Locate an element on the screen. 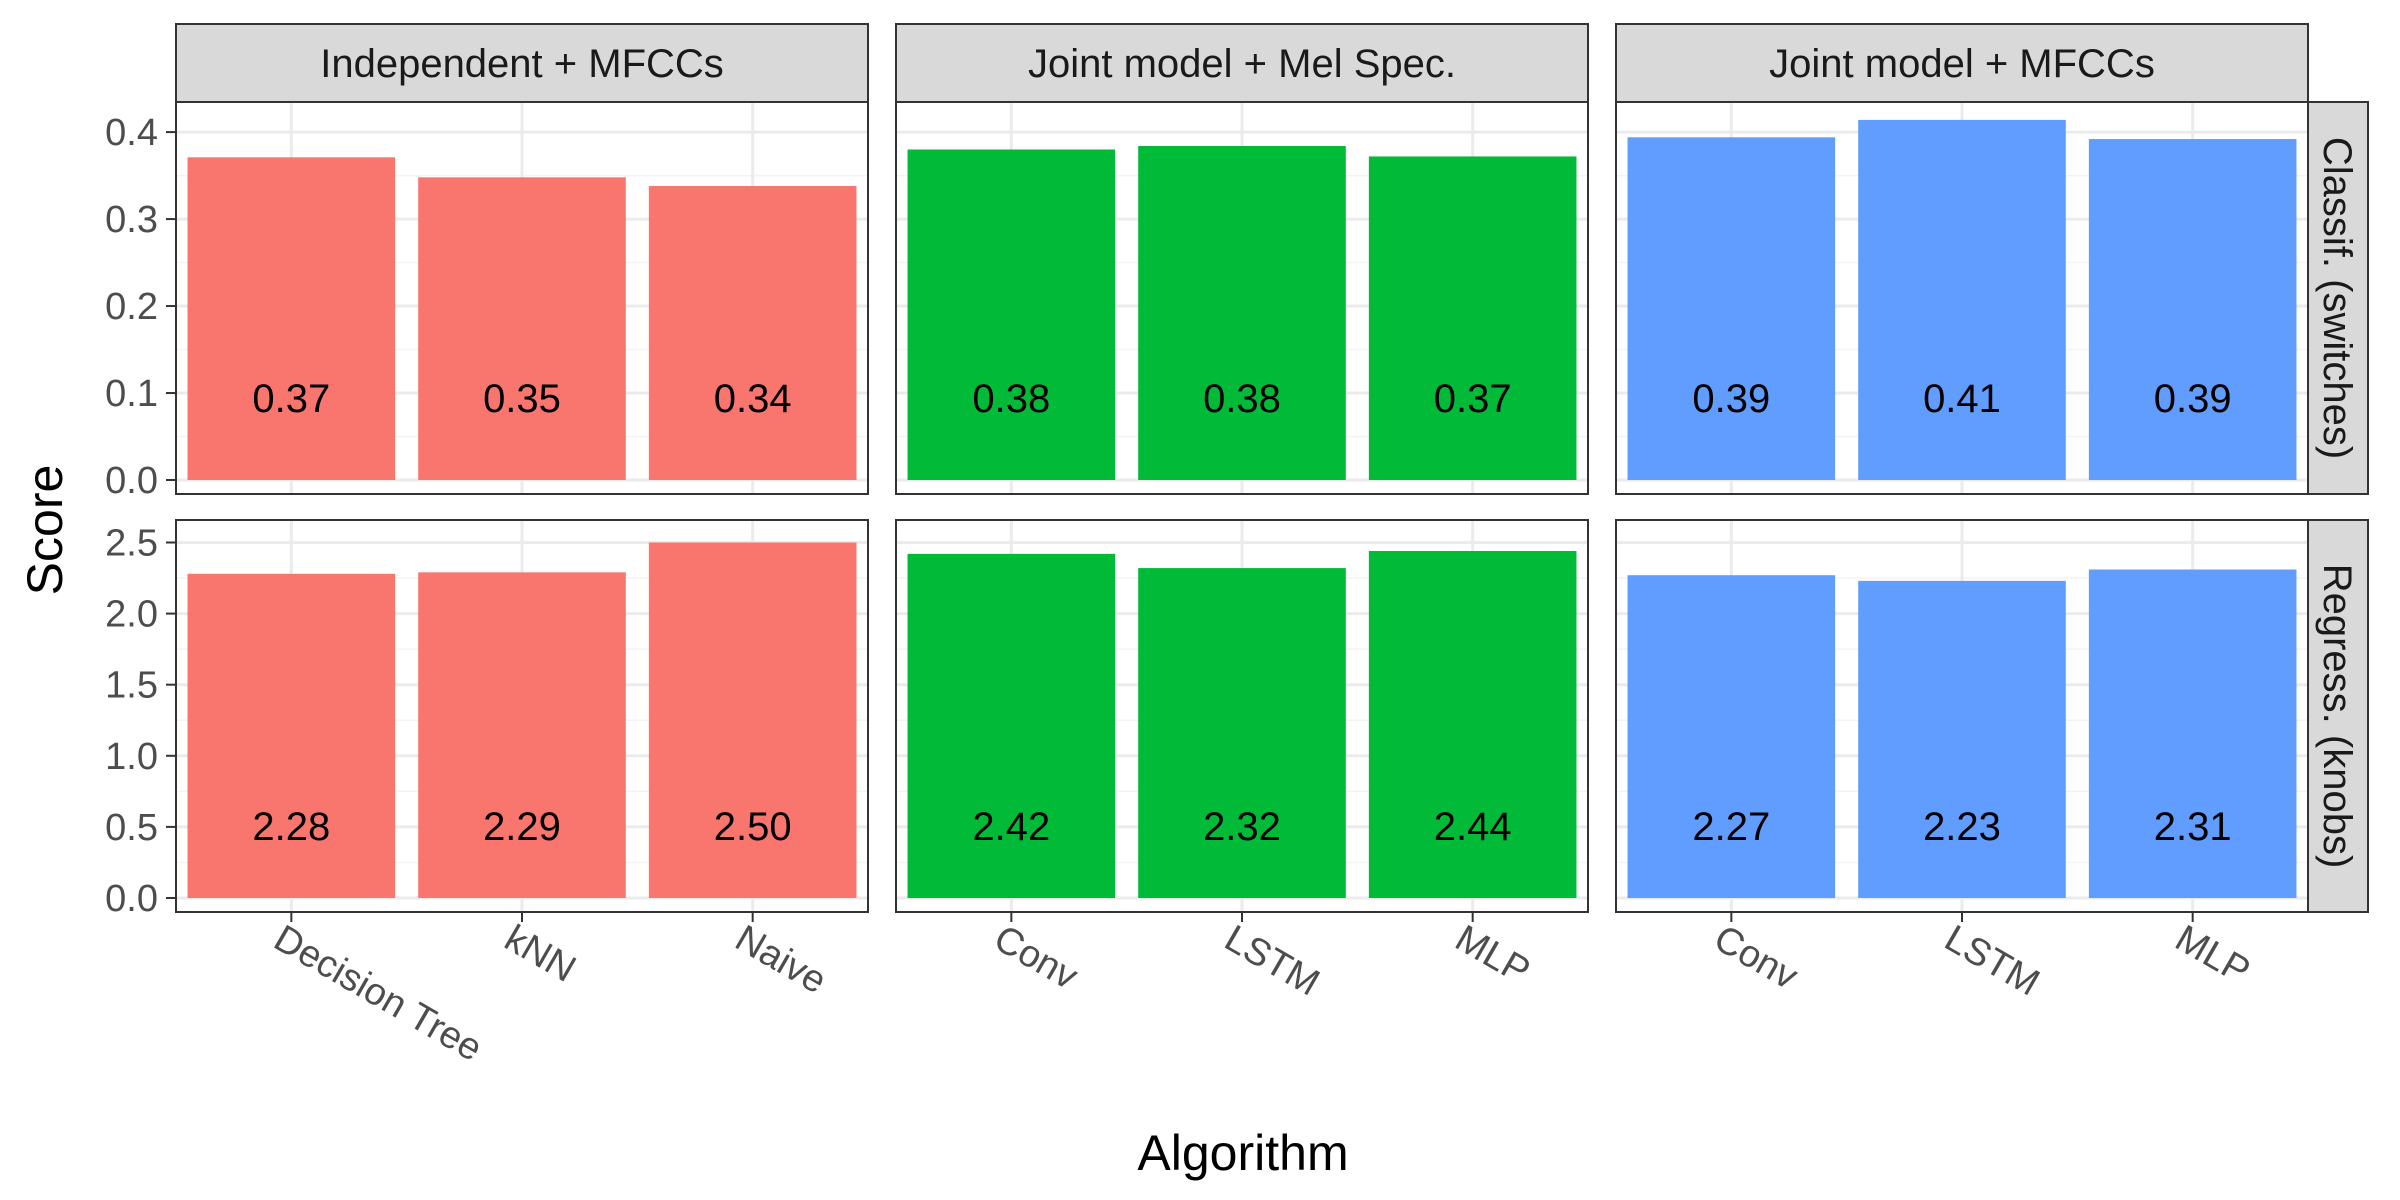 This screenshot has height=1200, width=2400. y-tick-label: 1.5 is located at coordinates (131, 686).